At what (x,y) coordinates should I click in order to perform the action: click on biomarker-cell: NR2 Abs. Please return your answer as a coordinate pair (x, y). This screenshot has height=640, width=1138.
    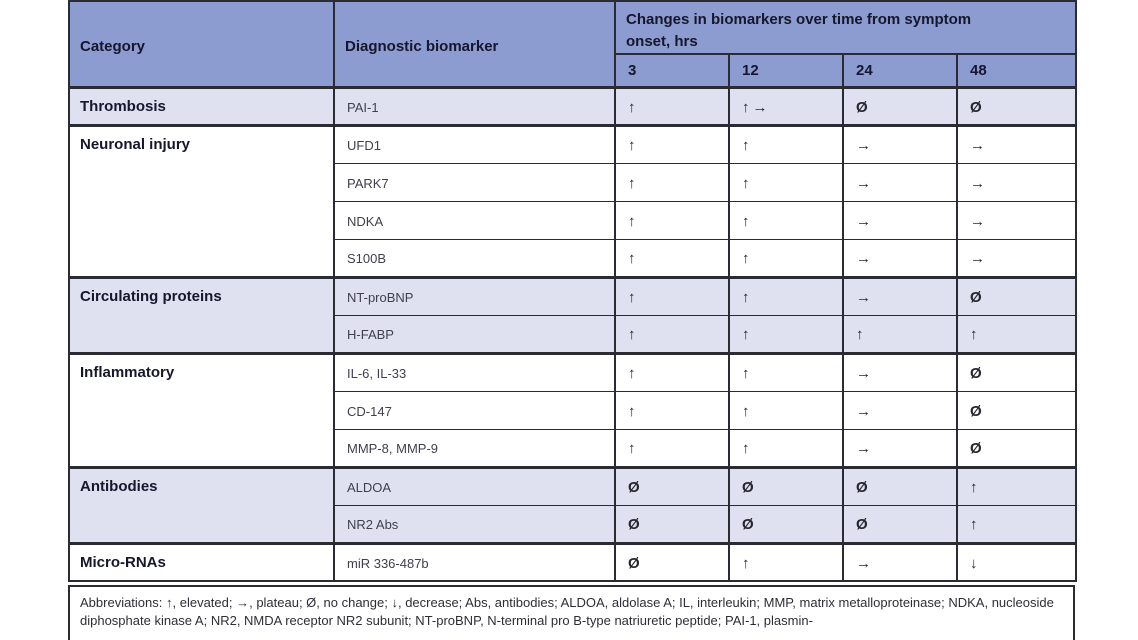
    Looking at the image, I should click on (474, 523).